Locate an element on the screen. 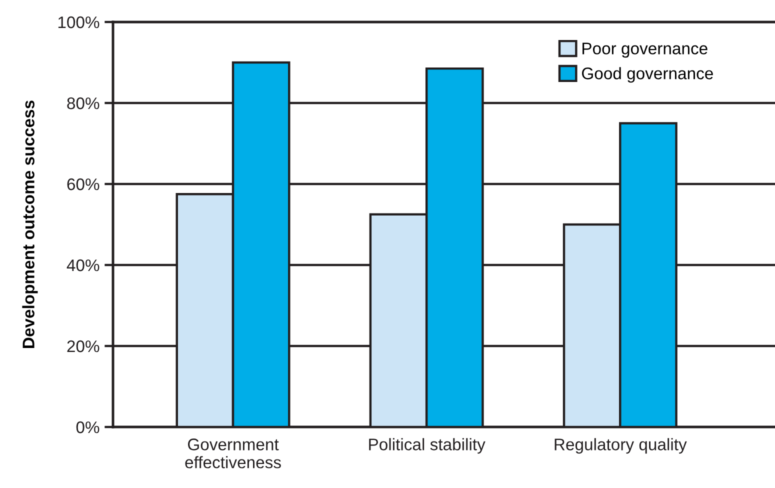 This screenshot has width=775, height=488. legend-label: Good governance is located at coordinates (647, 75).